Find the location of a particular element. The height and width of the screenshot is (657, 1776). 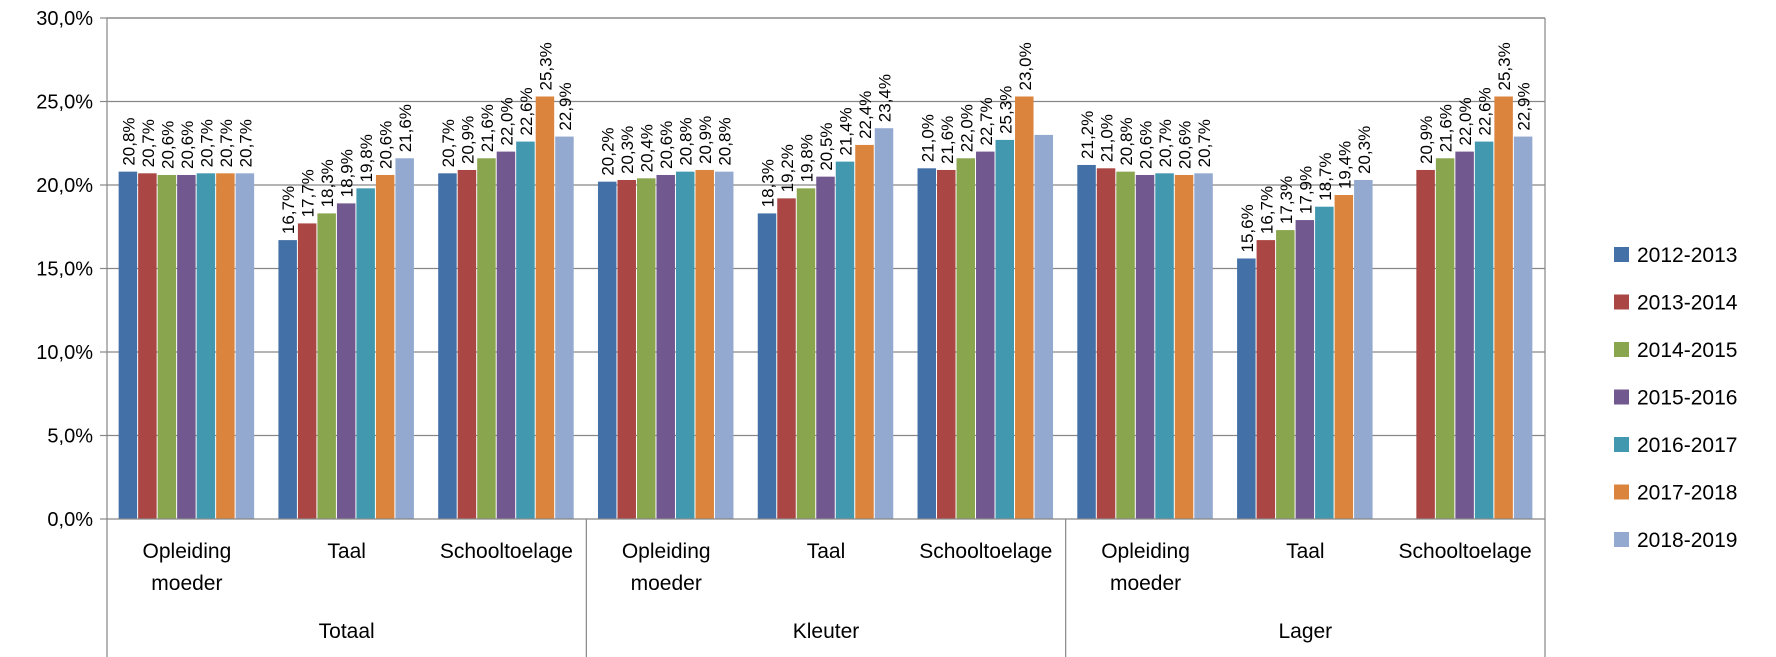

data-label: 22,9% is located at coordinates (565, 106).